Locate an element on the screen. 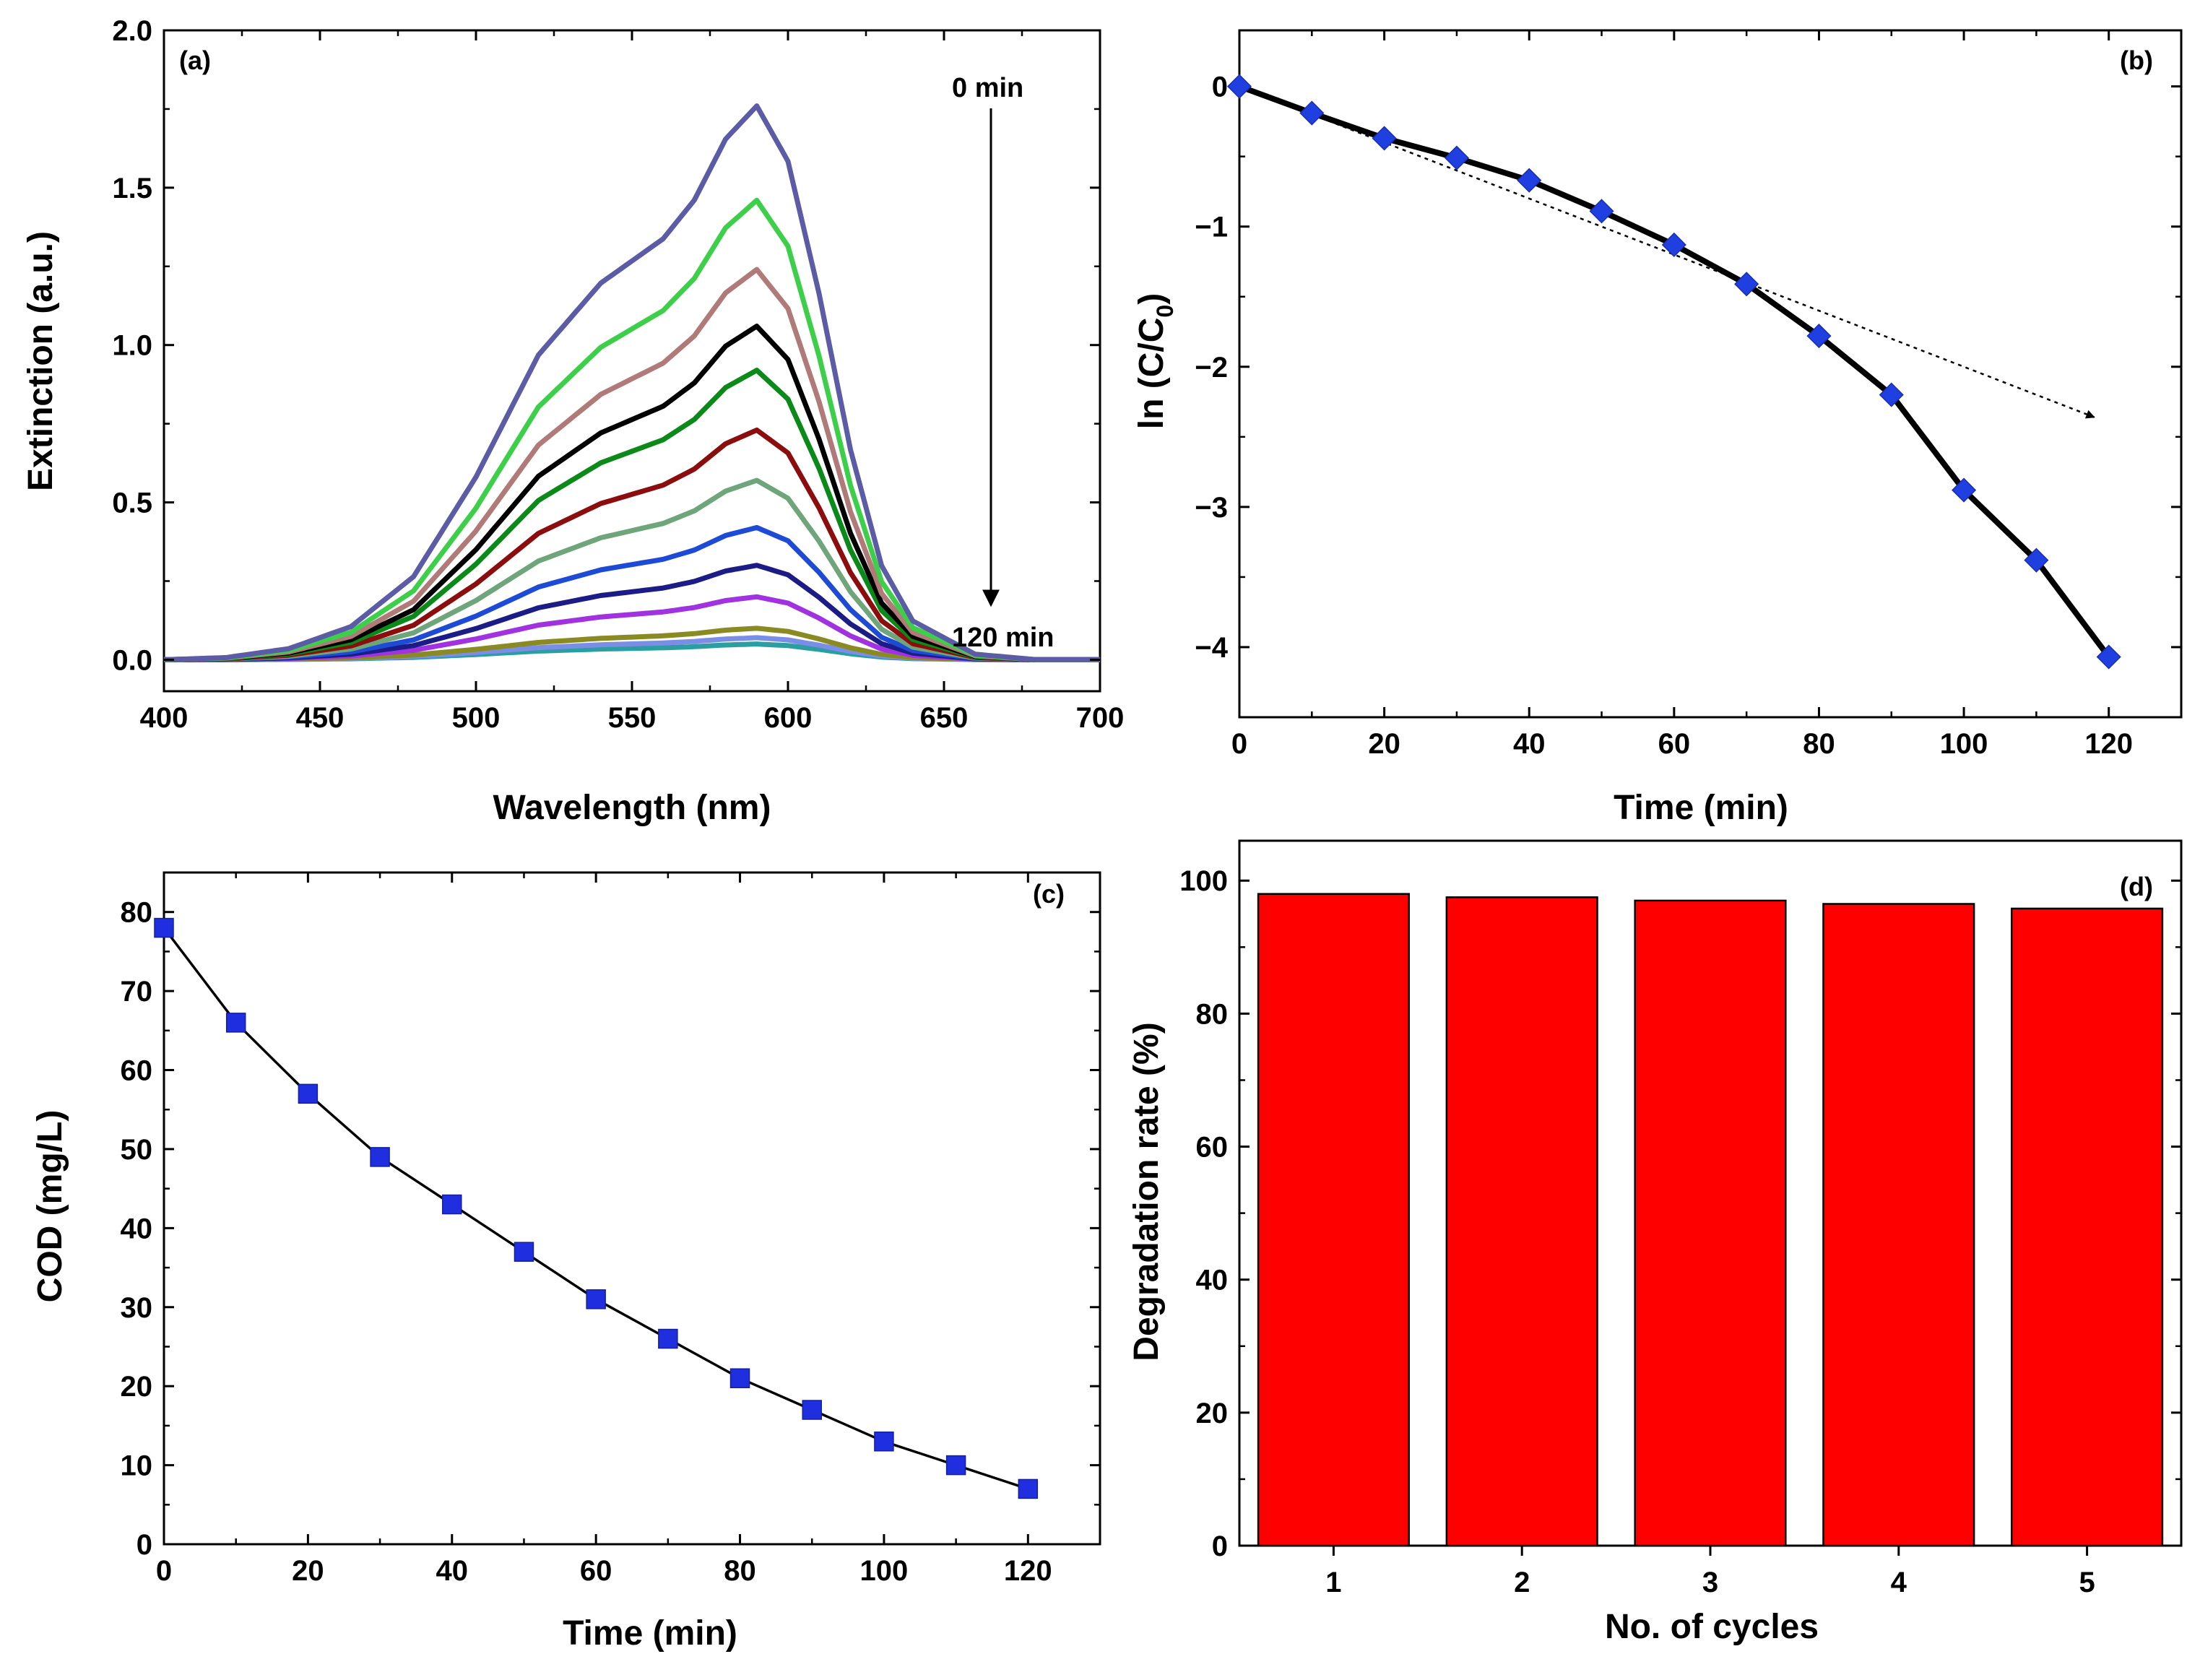  y-tick-label: 10 is located at coordinates (137, 1466).